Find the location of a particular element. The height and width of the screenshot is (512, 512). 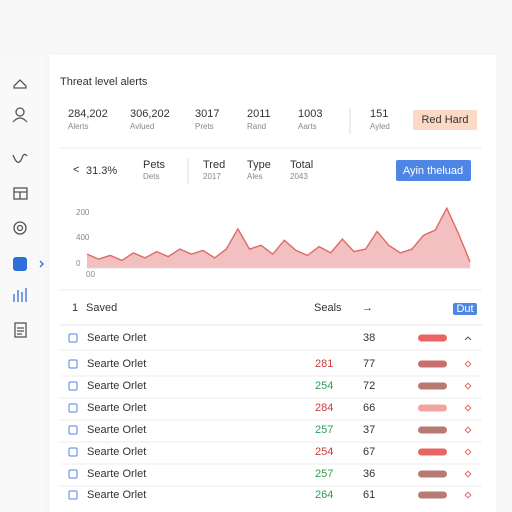

row-count: 67 is located at coordinates (369, 452).